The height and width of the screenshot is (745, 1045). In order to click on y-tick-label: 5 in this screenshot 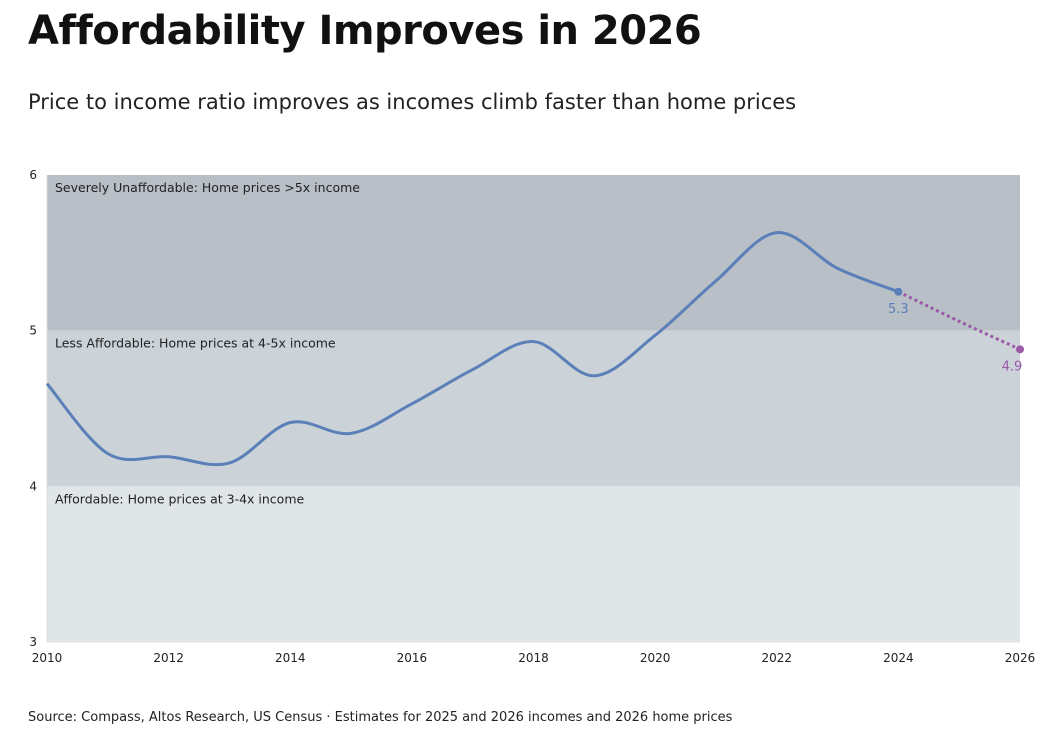, I will do `click(33, 331)`.